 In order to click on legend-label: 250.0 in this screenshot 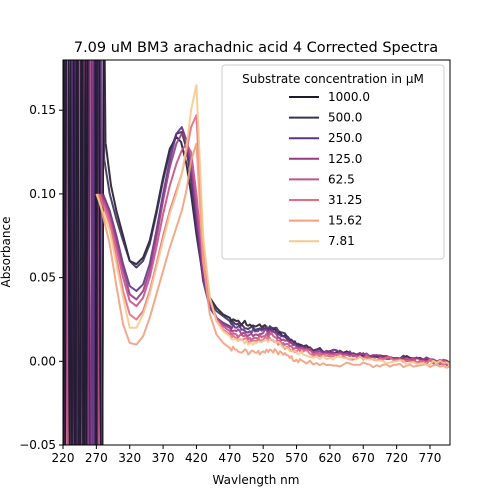, I will do `click(345, 138)`.